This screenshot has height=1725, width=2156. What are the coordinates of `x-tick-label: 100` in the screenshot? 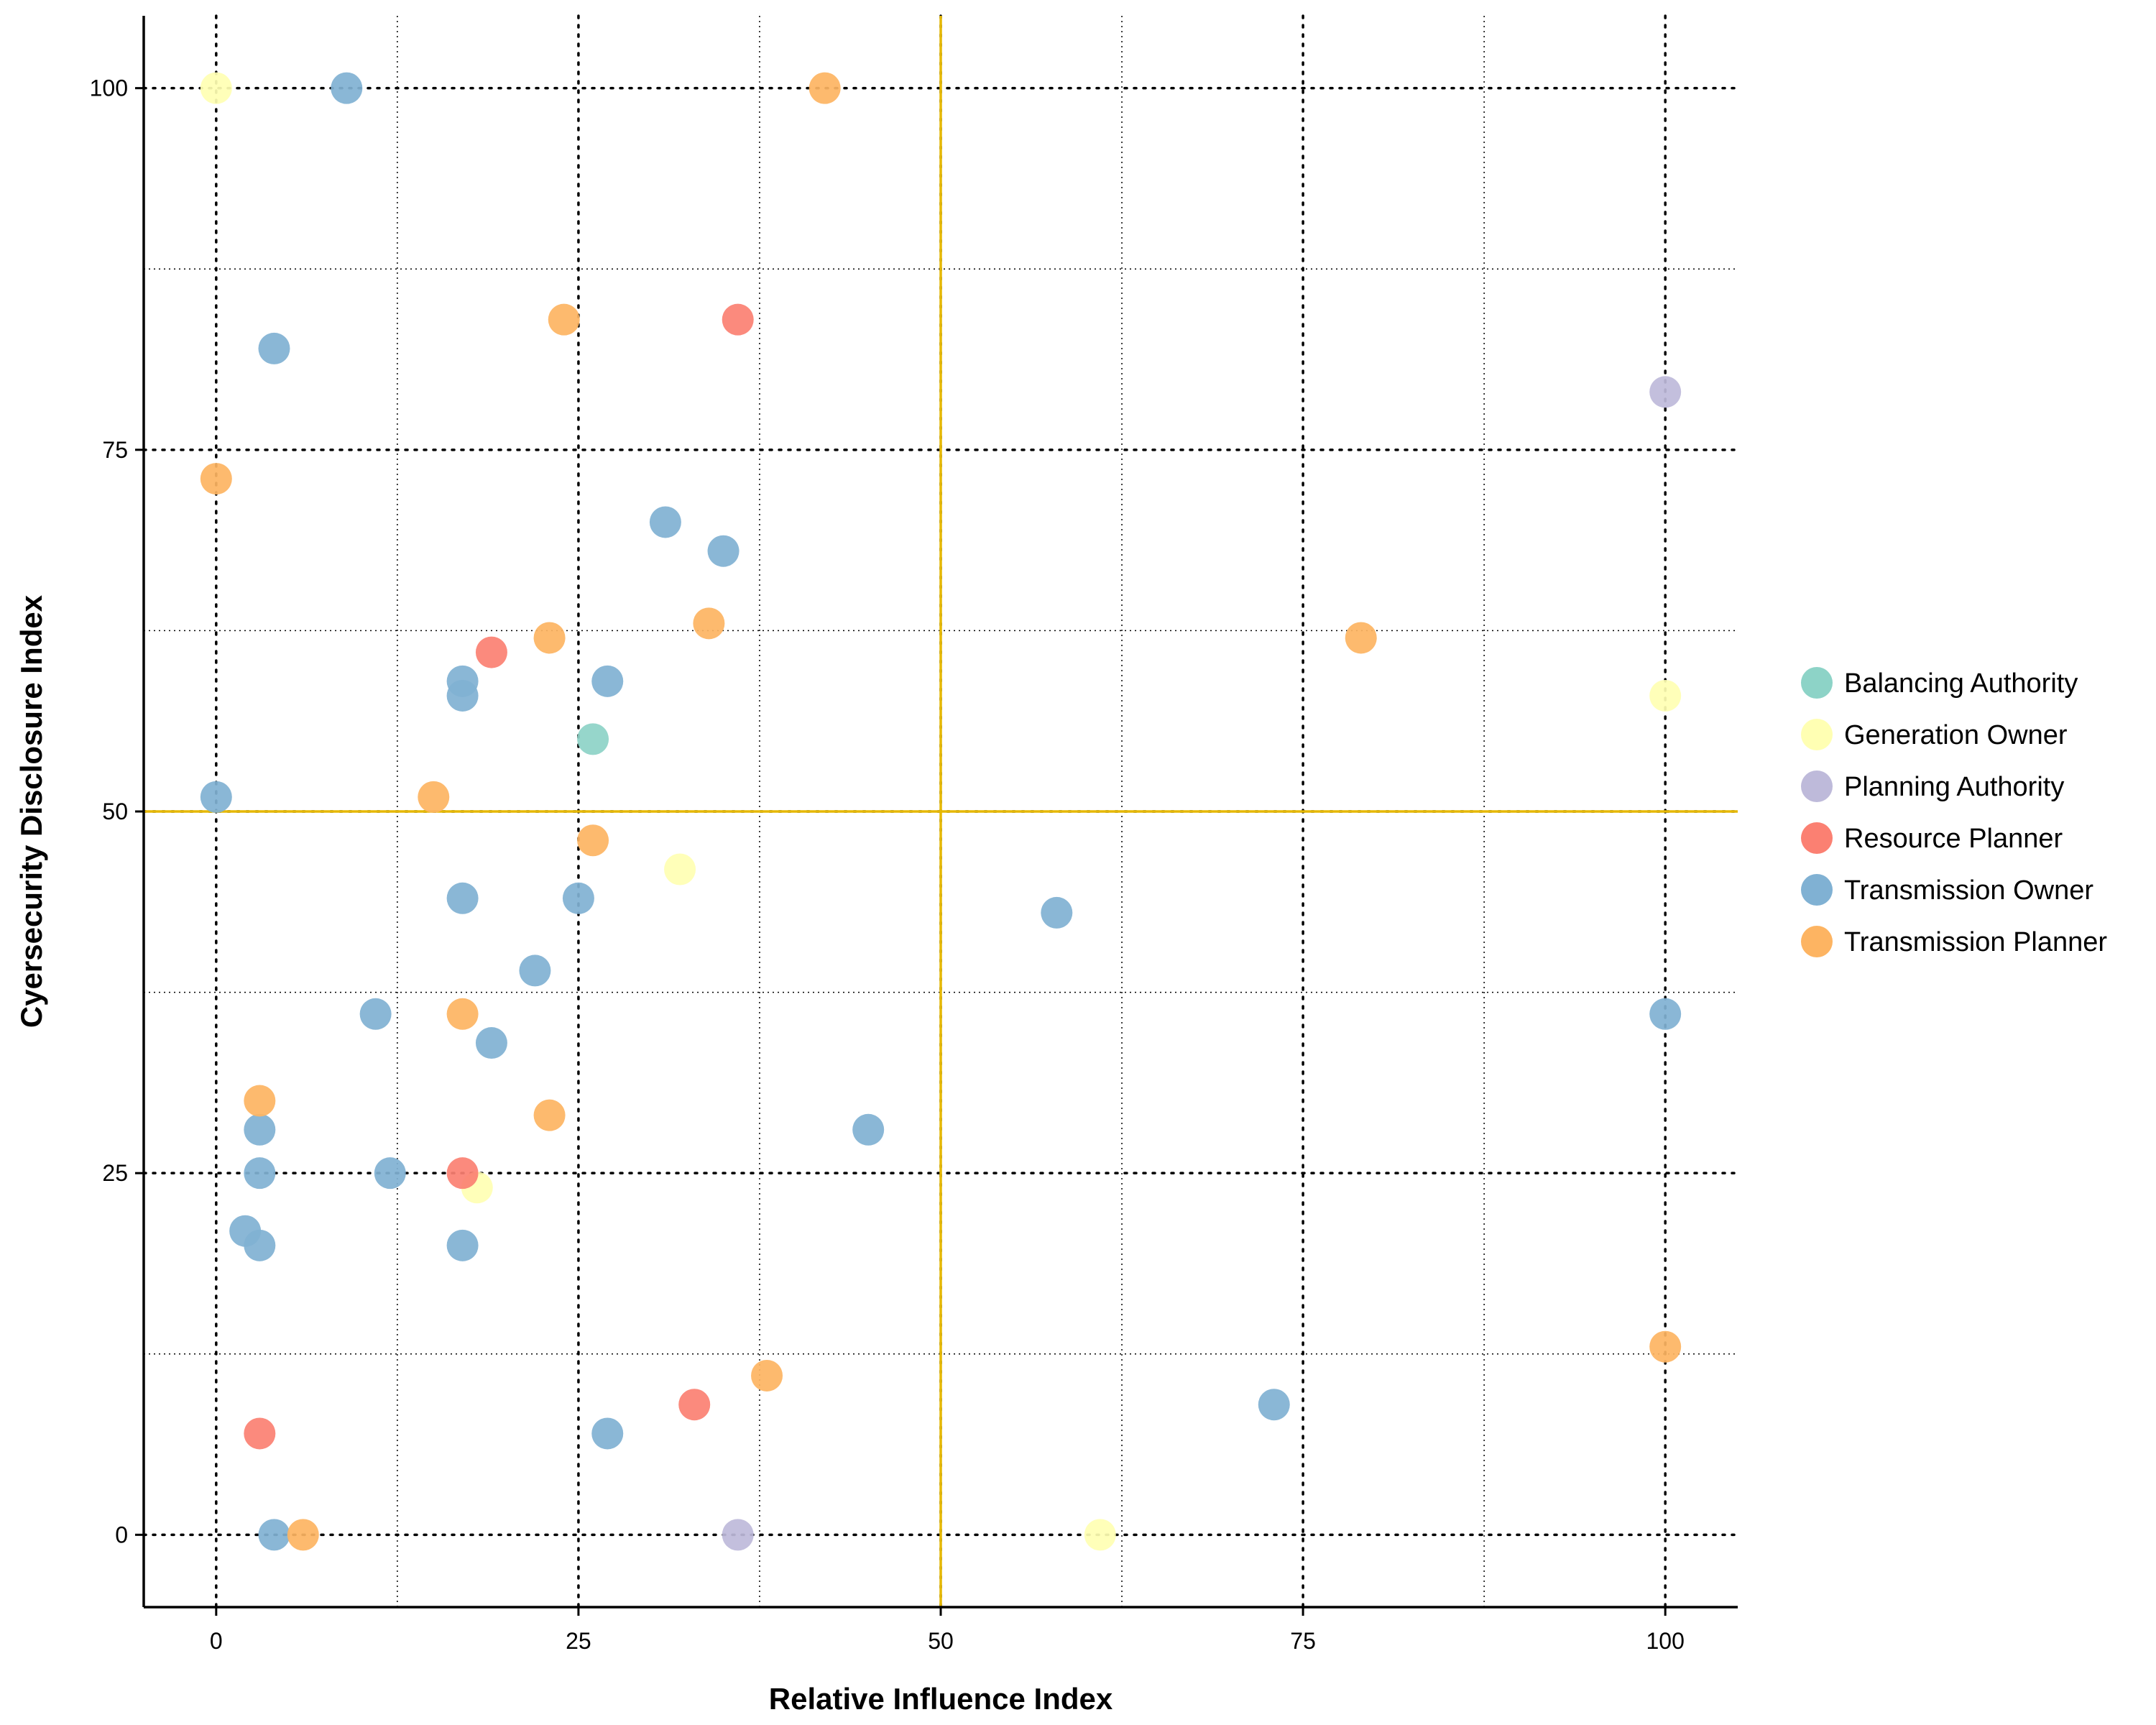 It's located at (1665, 1641).